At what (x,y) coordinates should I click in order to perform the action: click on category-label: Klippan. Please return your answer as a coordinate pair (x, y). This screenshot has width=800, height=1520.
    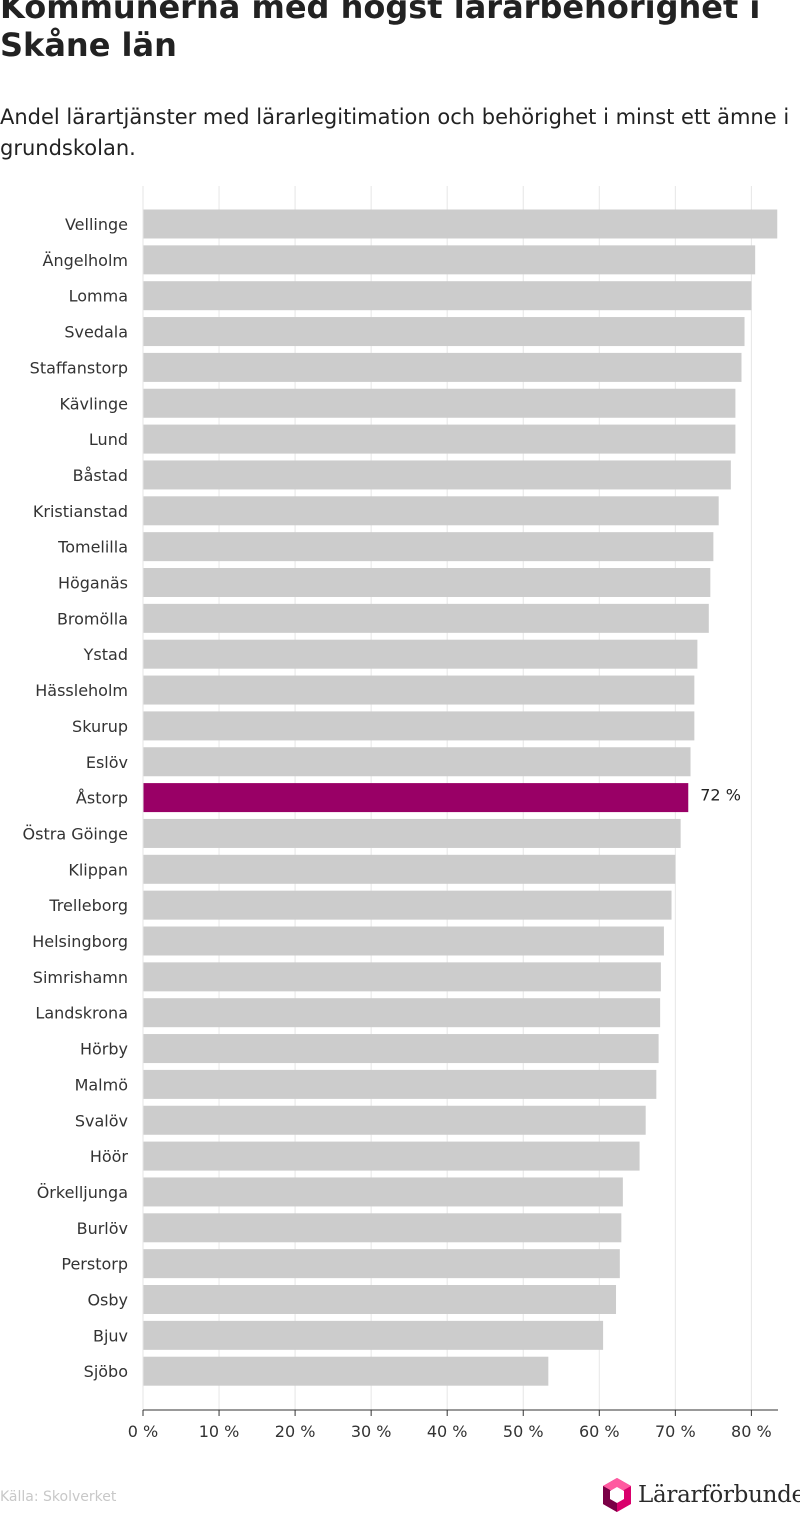
    Looking at the image, I should click on (98, 869).